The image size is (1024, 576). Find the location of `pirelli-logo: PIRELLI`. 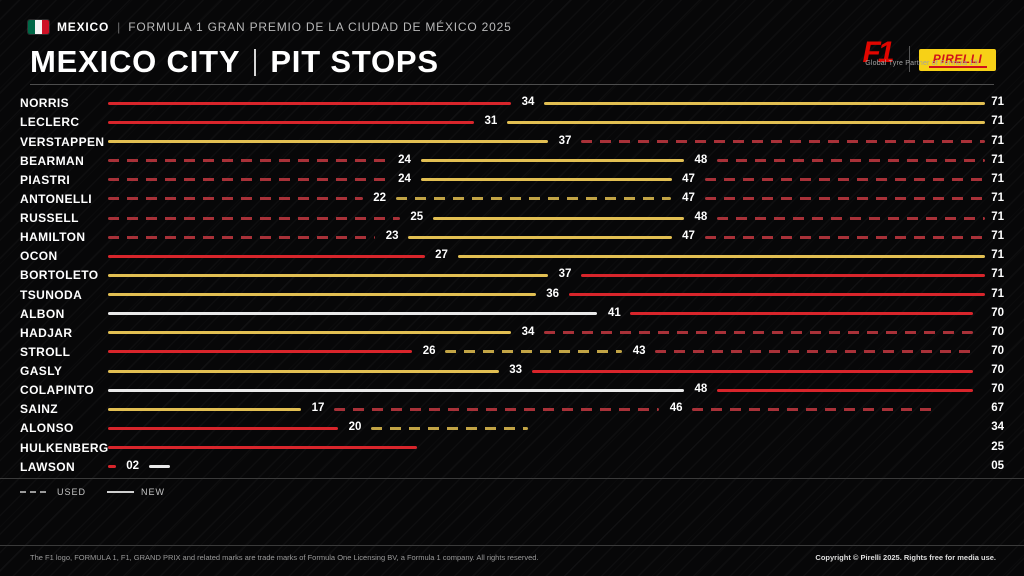

pirelli-logo: PIRELLI is located at coordinates (957, 60).